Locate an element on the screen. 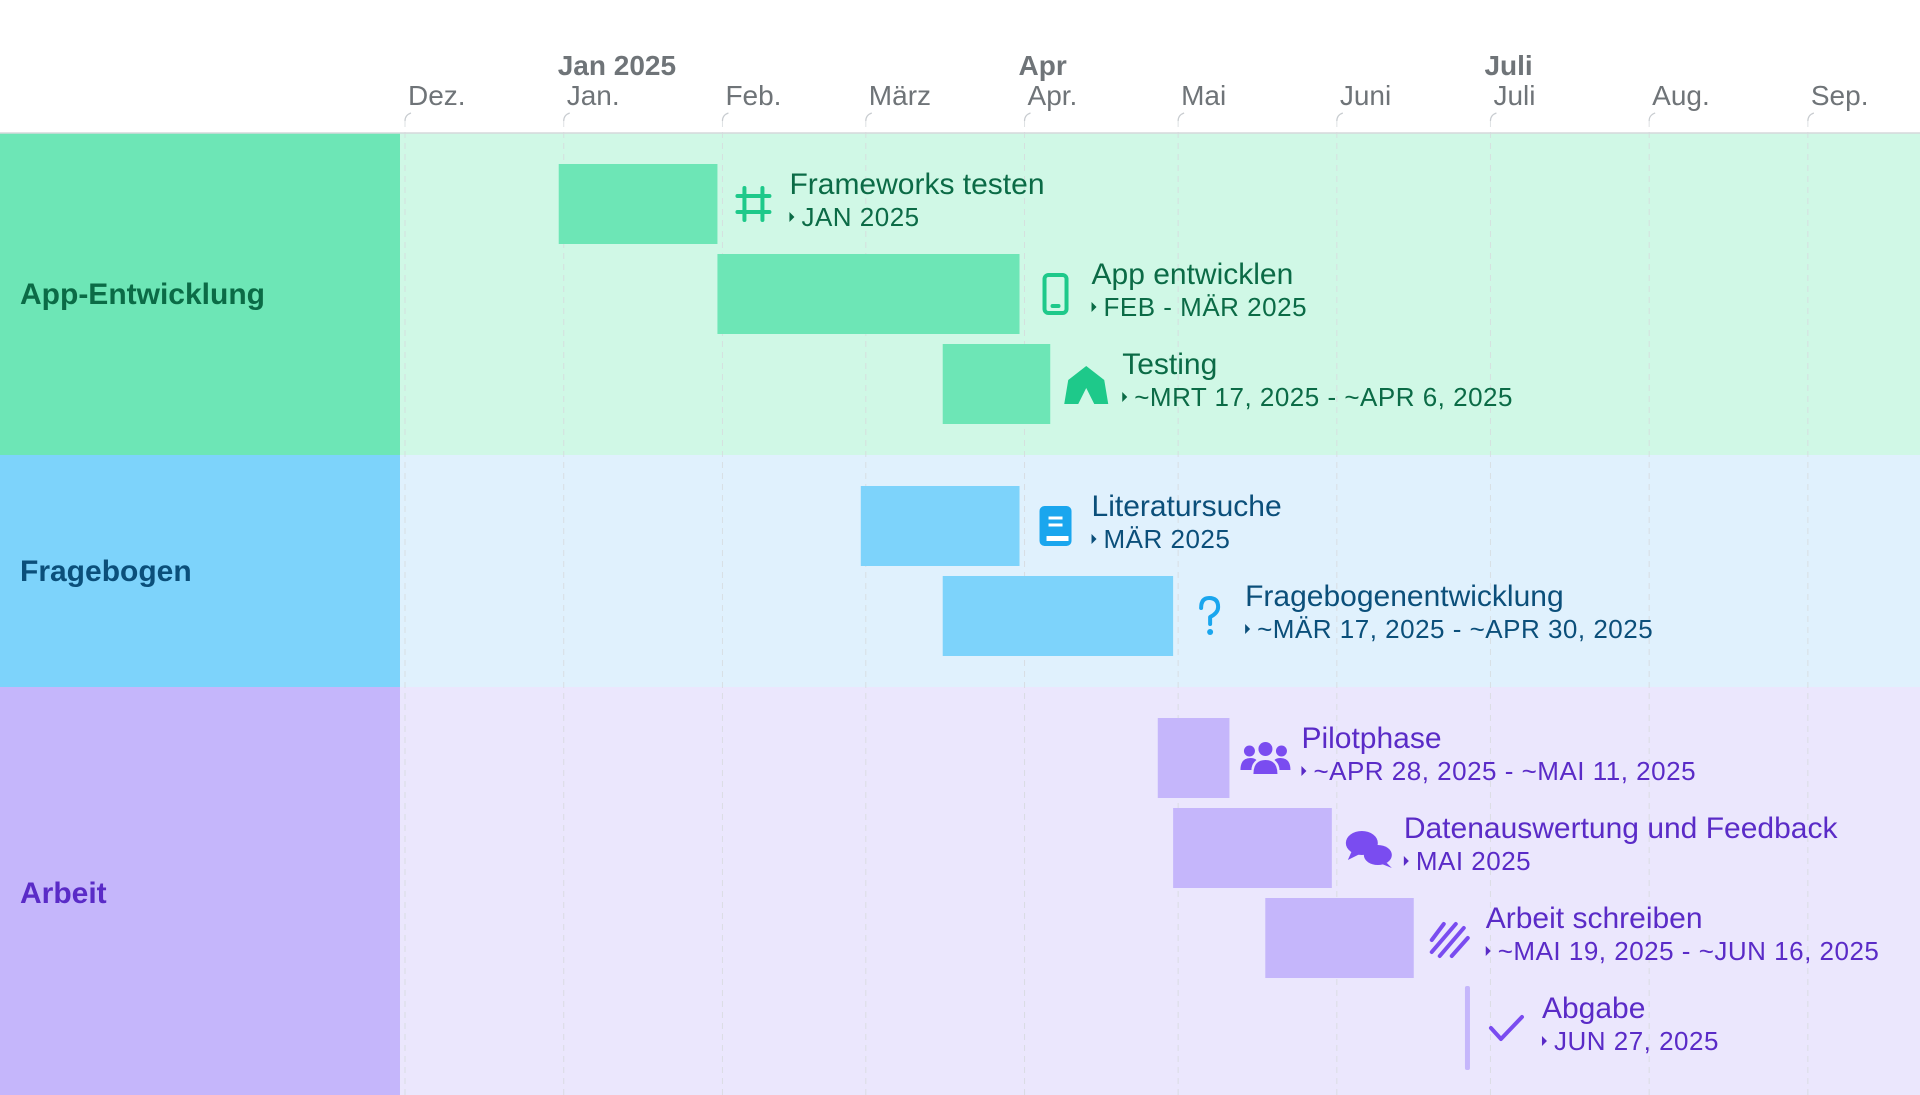 This screenshot has width=1920, height=1095. task-date: JUN 27, 2025 is located at coordinates (1636, 1041).